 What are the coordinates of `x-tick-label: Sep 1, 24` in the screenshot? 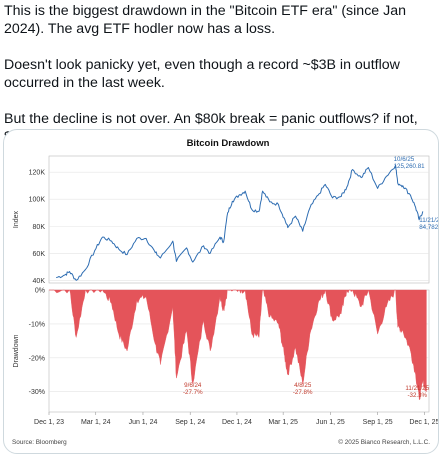 It's located at (190, 422).